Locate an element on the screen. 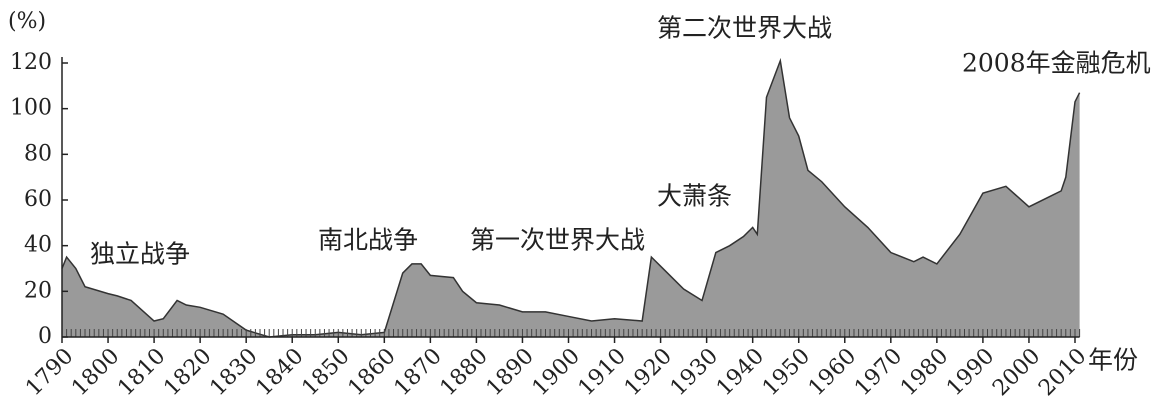 The height and width of the screenshot is (409, 1175). x-tick-label: 1940 is located at coordinates (740, 372).